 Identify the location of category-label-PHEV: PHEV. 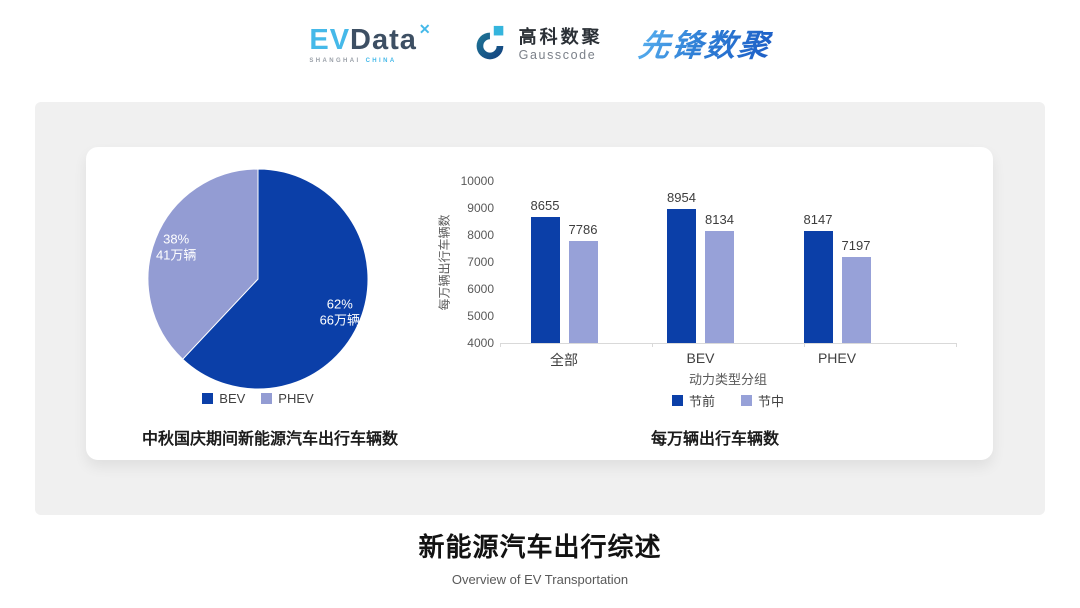
(837, 358).